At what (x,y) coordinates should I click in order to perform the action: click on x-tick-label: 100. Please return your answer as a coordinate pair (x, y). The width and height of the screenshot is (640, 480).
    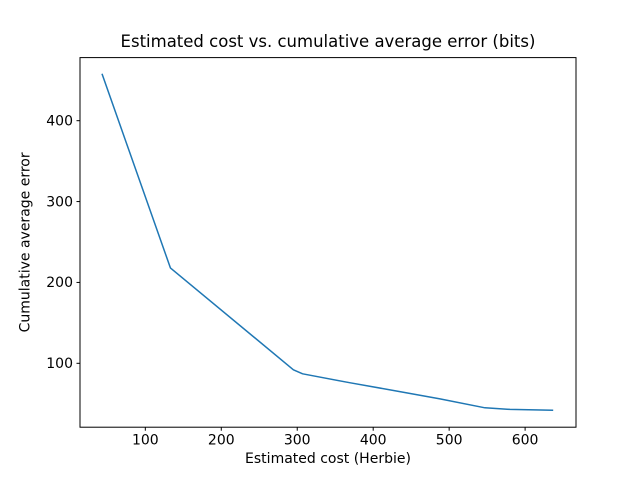
    Looking at the image, I should click on (145, 441).